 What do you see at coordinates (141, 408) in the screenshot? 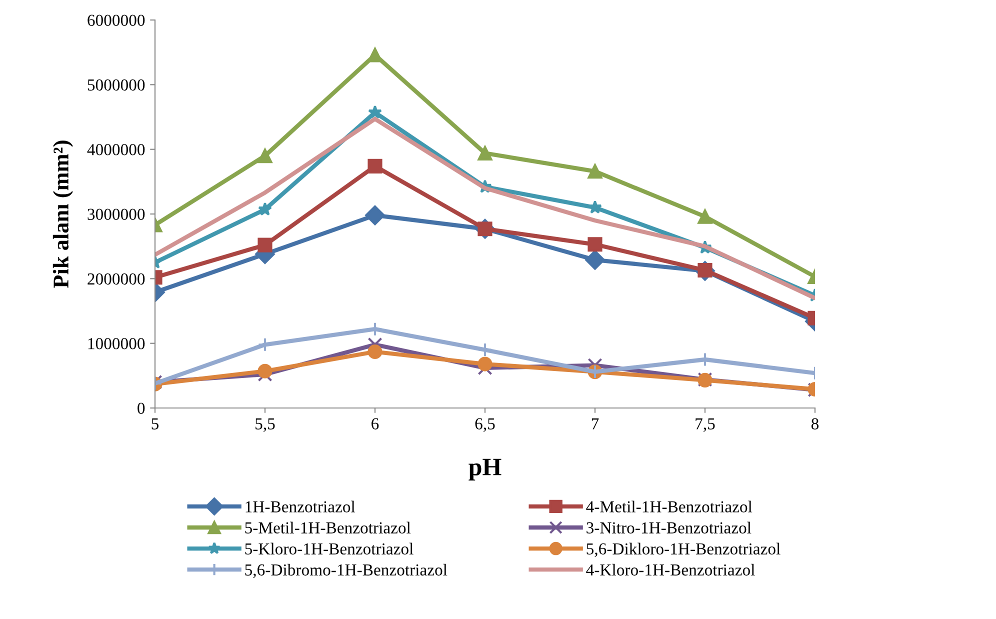
I see `y-tick-label: 0` at bounding box center [141, 408].